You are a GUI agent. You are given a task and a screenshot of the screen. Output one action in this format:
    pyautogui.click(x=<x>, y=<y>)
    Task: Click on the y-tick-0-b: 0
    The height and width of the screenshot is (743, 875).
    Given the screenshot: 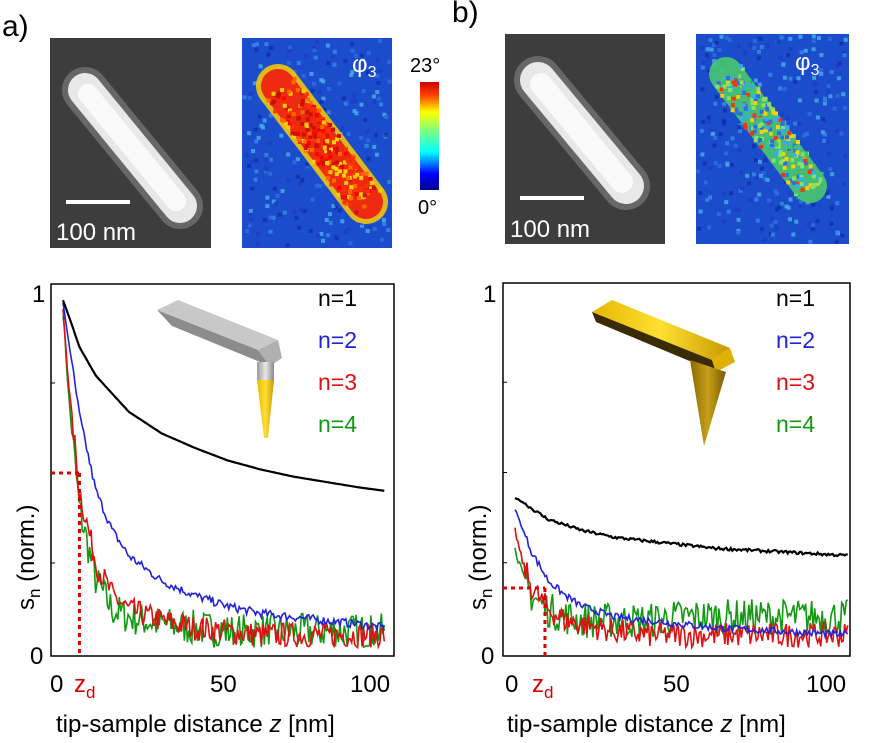 What is the action you would take?
    pyautogui.click(x=487, y=656)
    